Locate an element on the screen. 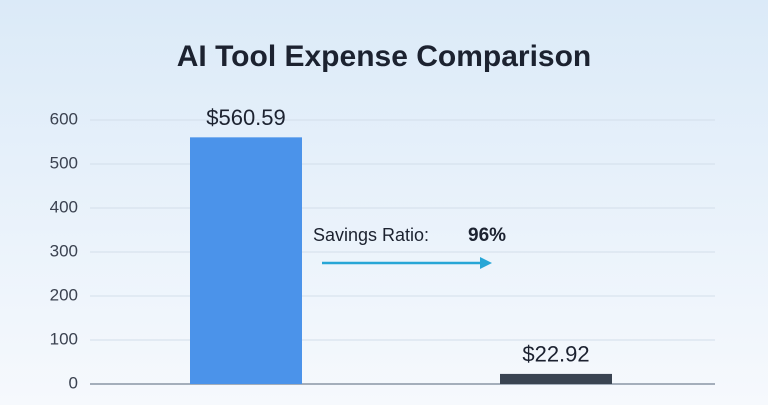 The image size is (768, 405). y-tick-label: 100 is located at coordinates (64, 338).